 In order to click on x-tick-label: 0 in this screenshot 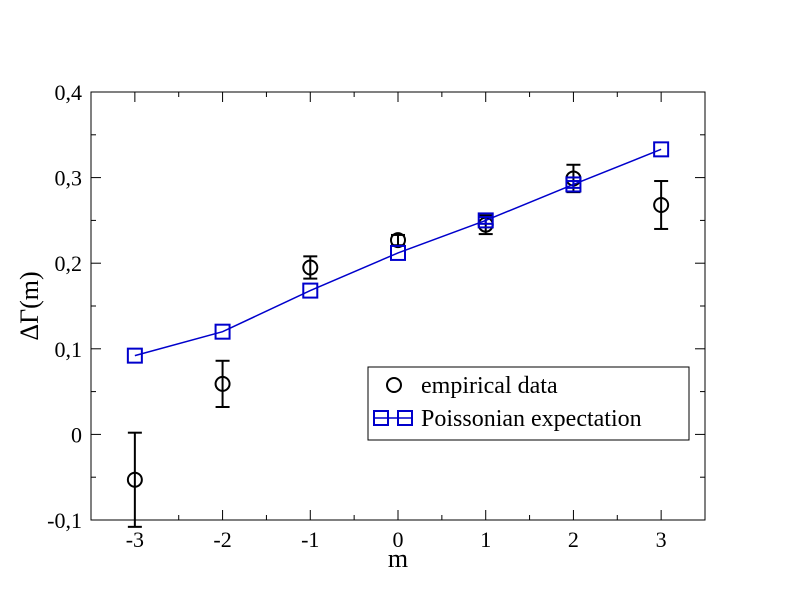, I will do `click(398, 539)`.